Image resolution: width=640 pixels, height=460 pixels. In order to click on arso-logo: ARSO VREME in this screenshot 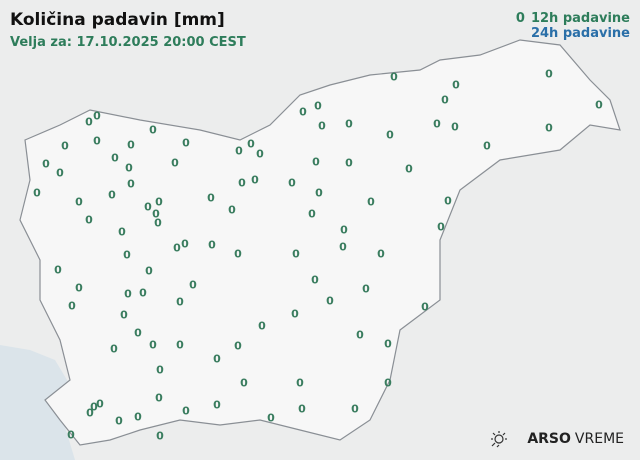, I will do `click(556, 439)`.